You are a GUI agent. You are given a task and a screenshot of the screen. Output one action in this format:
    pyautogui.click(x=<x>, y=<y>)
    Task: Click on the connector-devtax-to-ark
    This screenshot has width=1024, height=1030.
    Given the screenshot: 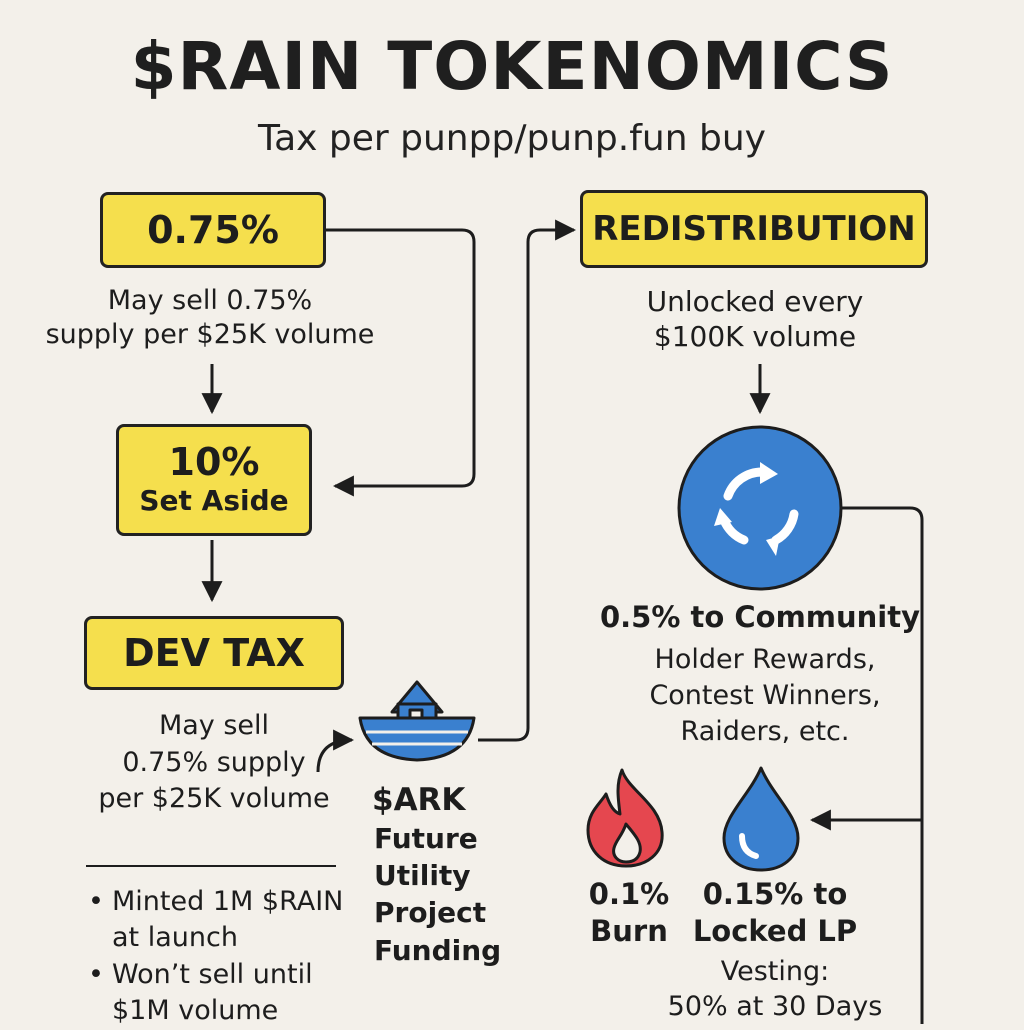 What is the action you would take?
    pyautogui.click(x=335, y=751)
    